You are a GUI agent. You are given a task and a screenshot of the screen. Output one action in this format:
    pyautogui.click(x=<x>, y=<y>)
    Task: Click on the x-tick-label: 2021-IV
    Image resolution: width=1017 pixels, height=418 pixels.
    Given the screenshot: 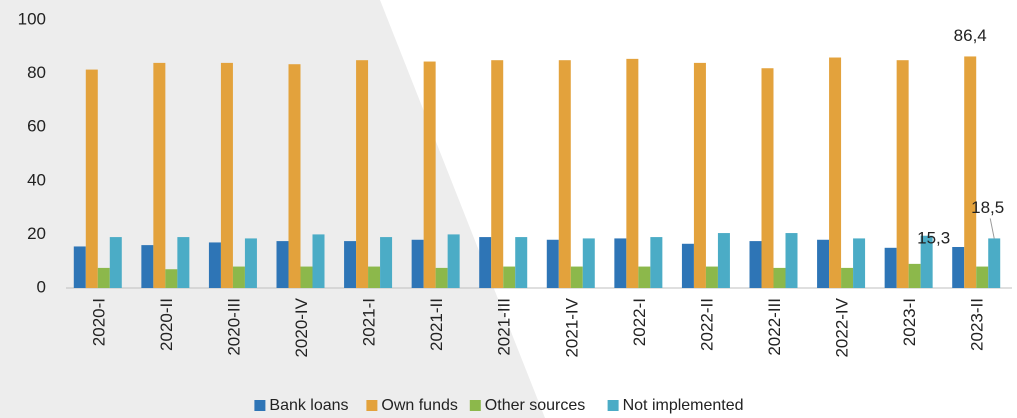 What is the action you would take?
    pyautogui.click(x=571, y=327)
    